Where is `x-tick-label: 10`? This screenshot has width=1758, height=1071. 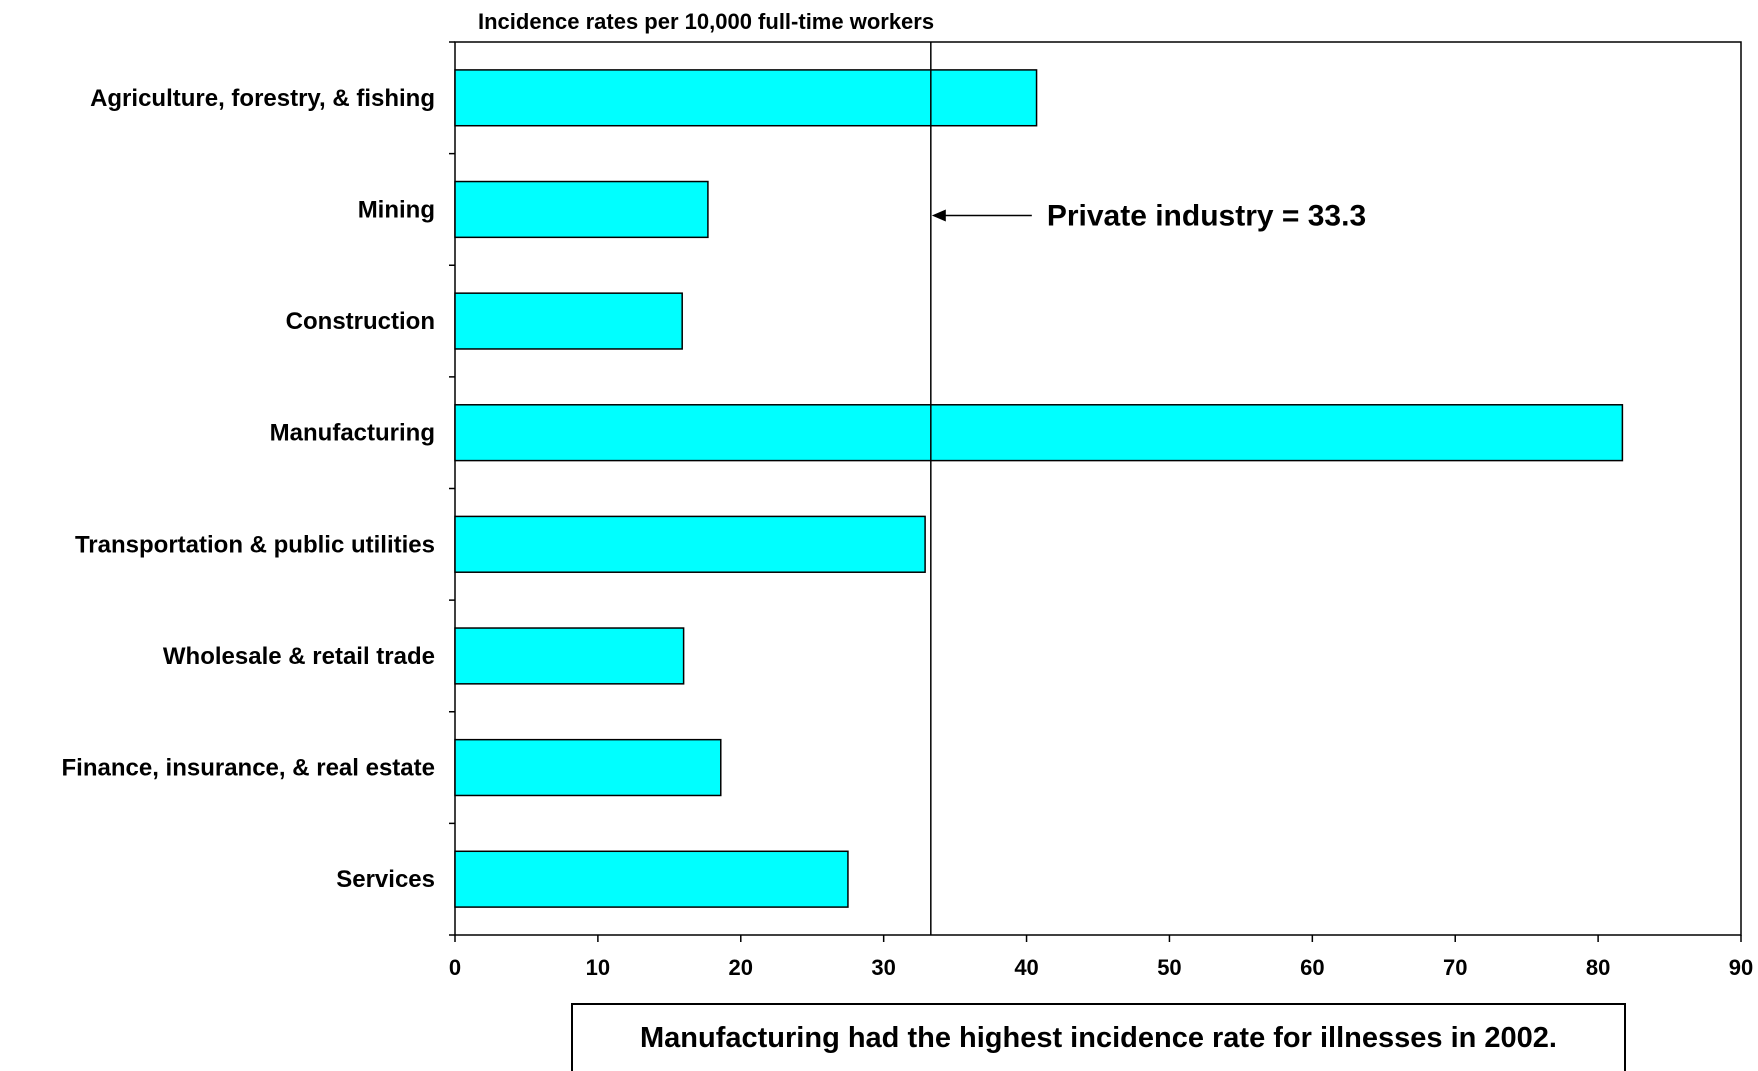 x-tick-label: 10 is located at coordinates (598, 967).